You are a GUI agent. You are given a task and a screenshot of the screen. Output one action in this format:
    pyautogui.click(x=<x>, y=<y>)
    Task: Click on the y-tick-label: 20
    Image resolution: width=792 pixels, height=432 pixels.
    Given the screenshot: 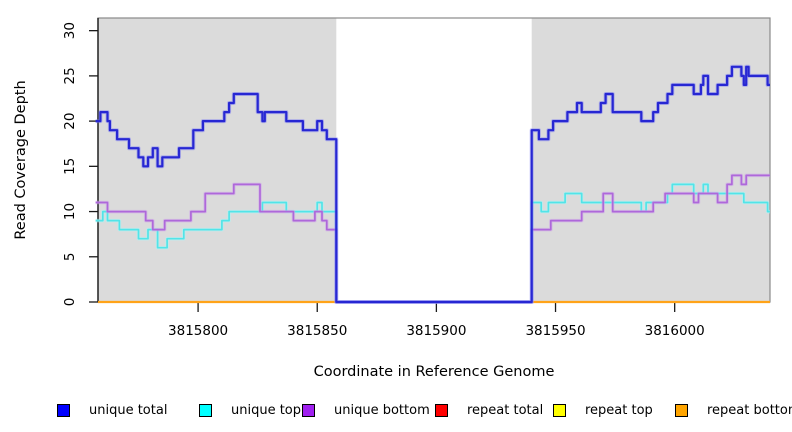 What is the action you would take?
    pyautogui.click(x=70, y=121)
    